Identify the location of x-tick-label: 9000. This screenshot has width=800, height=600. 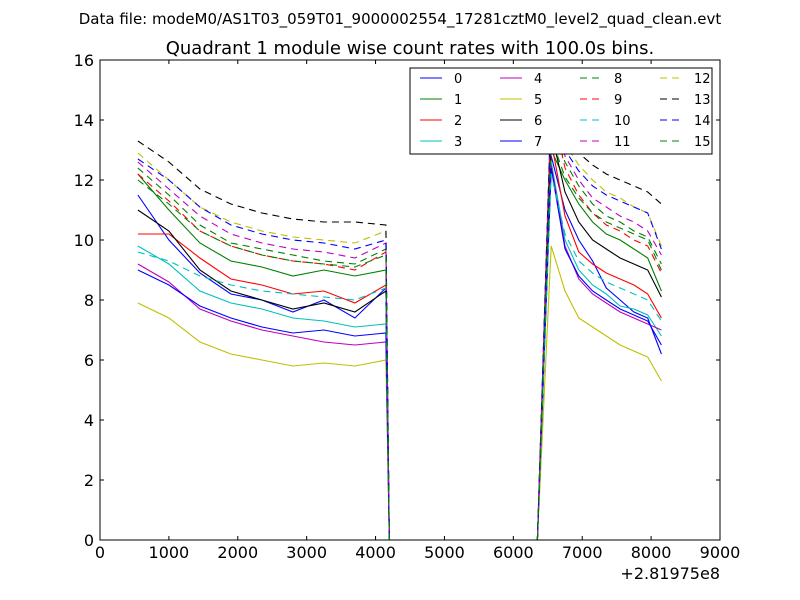
(720, 552).